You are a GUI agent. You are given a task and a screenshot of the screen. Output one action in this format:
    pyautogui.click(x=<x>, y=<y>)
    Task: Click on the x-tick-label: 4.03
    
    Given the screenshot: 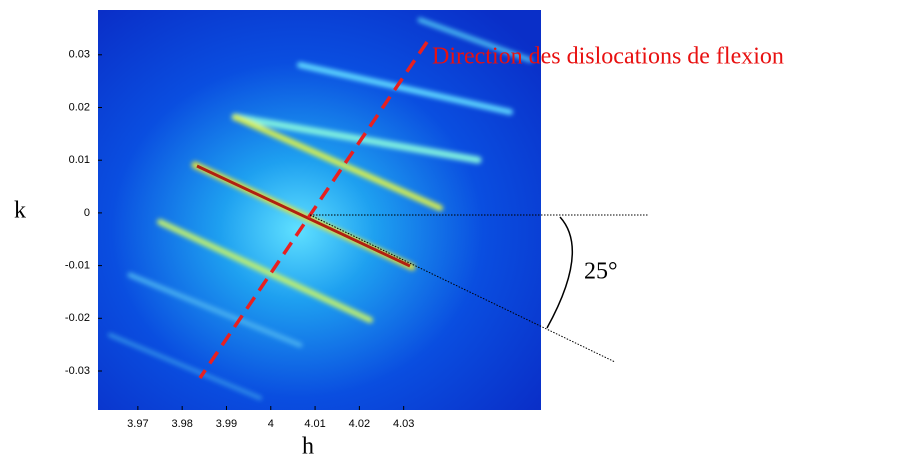 What is the action you would take?
    pyautogui.click(x=403, y=424)
    